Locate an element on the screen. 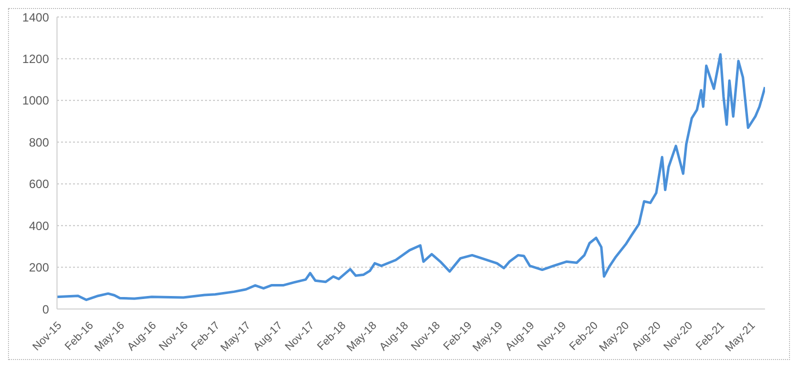 The image size is (798, 368). y-tick-label: 600 is located at coordinates (39, 184).